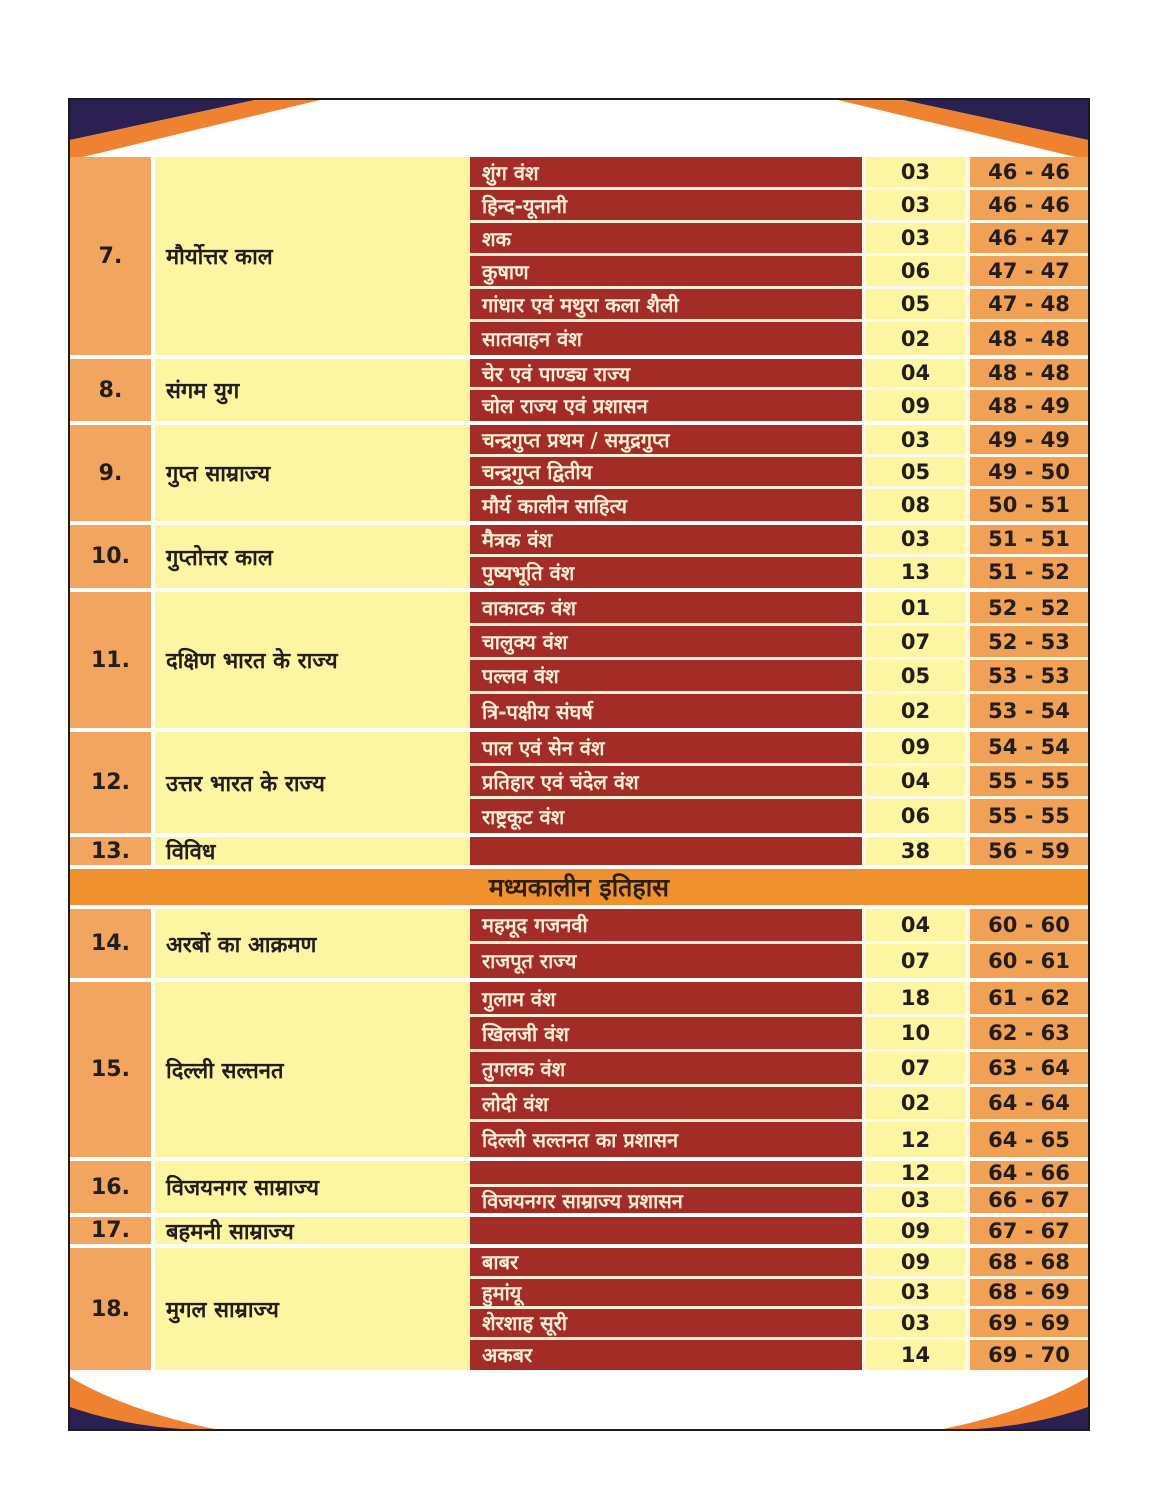  I want to click on subtopic-cell: लोदी वंश, so click(666, 1105).